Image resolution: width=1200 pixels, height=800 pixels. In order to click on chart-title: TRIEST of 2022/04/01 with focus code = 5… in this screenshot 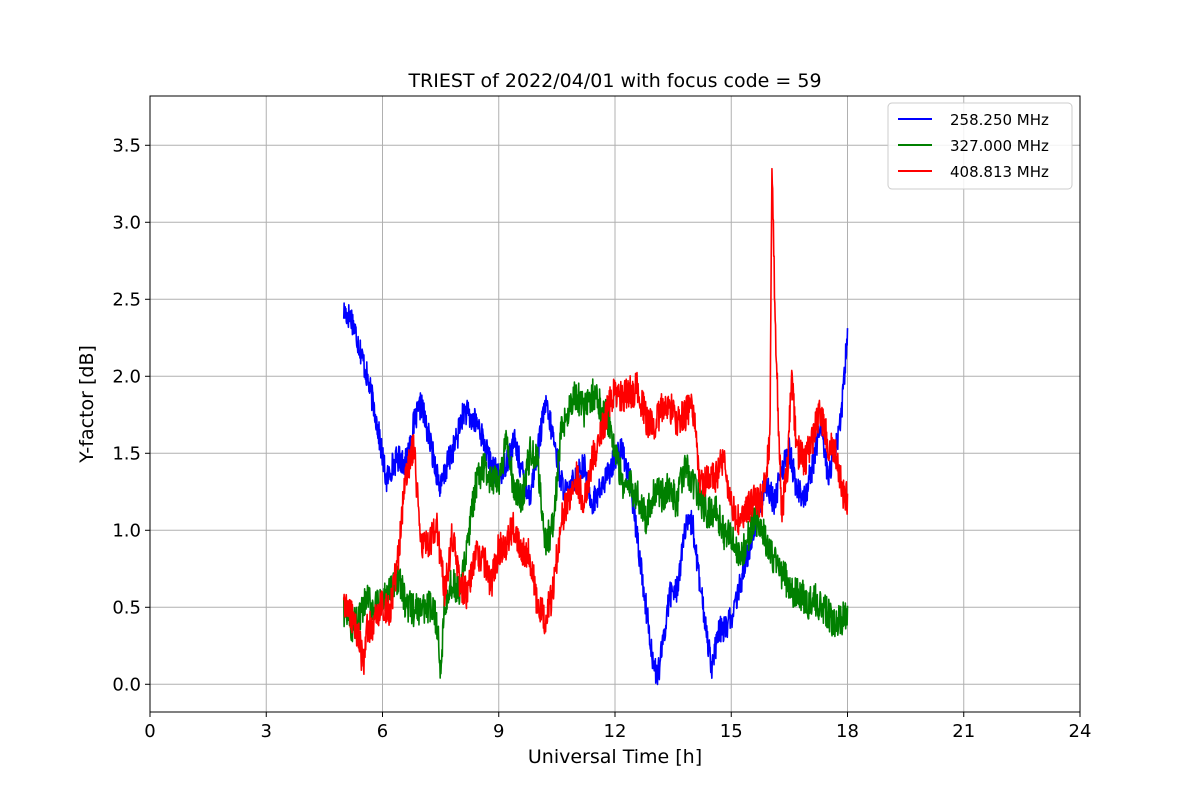, I will do `click(614, 81)`.